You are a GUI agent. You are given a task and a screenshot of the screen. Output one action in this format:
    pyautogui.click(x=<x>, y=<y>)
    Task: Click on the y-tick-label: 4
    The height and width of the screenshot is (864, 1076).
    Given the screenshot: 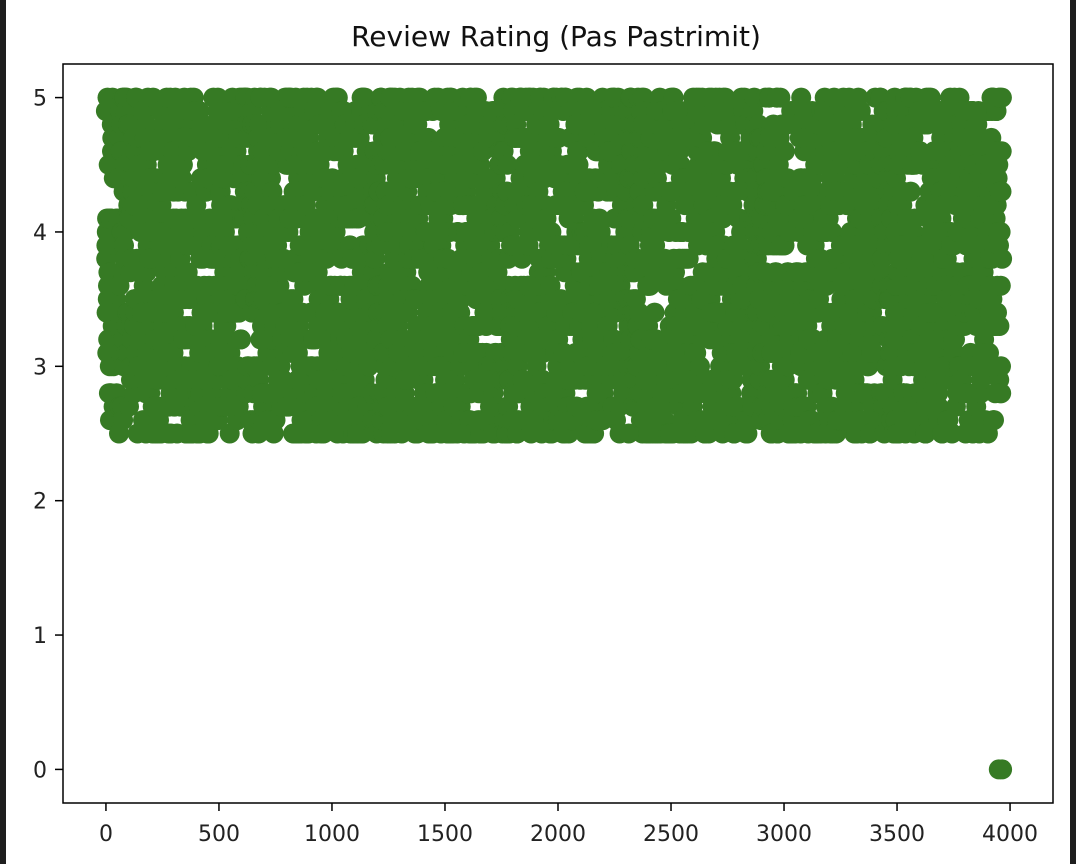 What is the action you would take?
    pyautogui.click(x=40, y=233)
    